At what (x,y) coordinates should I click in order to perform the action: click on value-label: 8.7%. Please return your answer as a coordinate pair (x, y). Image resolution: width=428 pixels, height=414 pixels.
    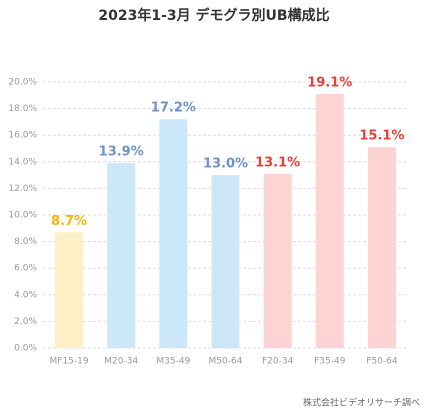
    Looking at the image, I should click on (69, 221).